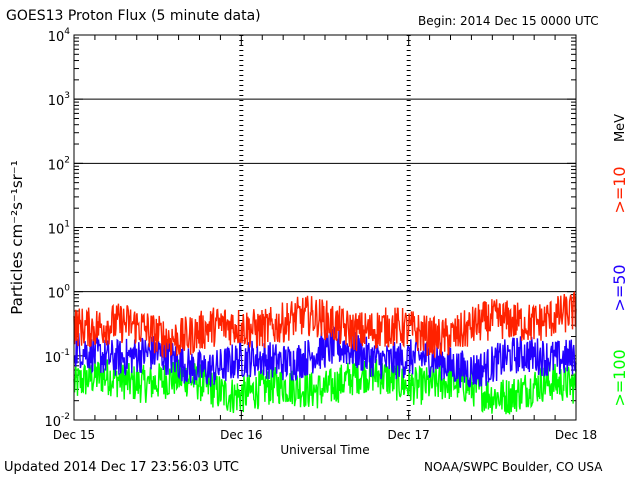 The image size is (640, 480). What do you see at coordinates (59, 36) in the screenshot?
I see `y-tick-label-0: 10⁴` at bounding box center [59, 36].